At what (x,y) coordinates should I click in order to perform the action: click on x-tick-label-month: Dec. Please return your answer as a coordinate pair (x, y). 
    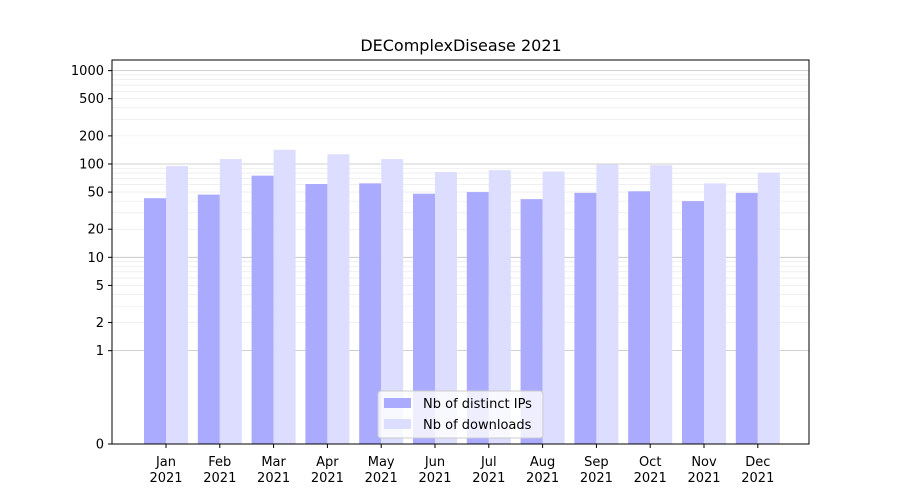
    Looking at the image, I should click on (757, 462).